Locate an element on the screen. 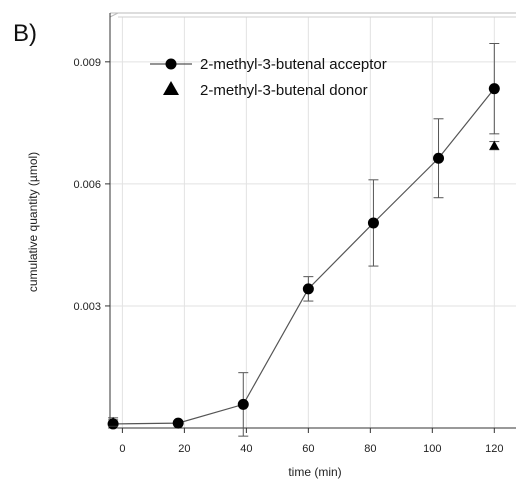 The width and height of the screenshot is (516, 481). y-tick-label: 0.003 is located at coordinates (87, 307).